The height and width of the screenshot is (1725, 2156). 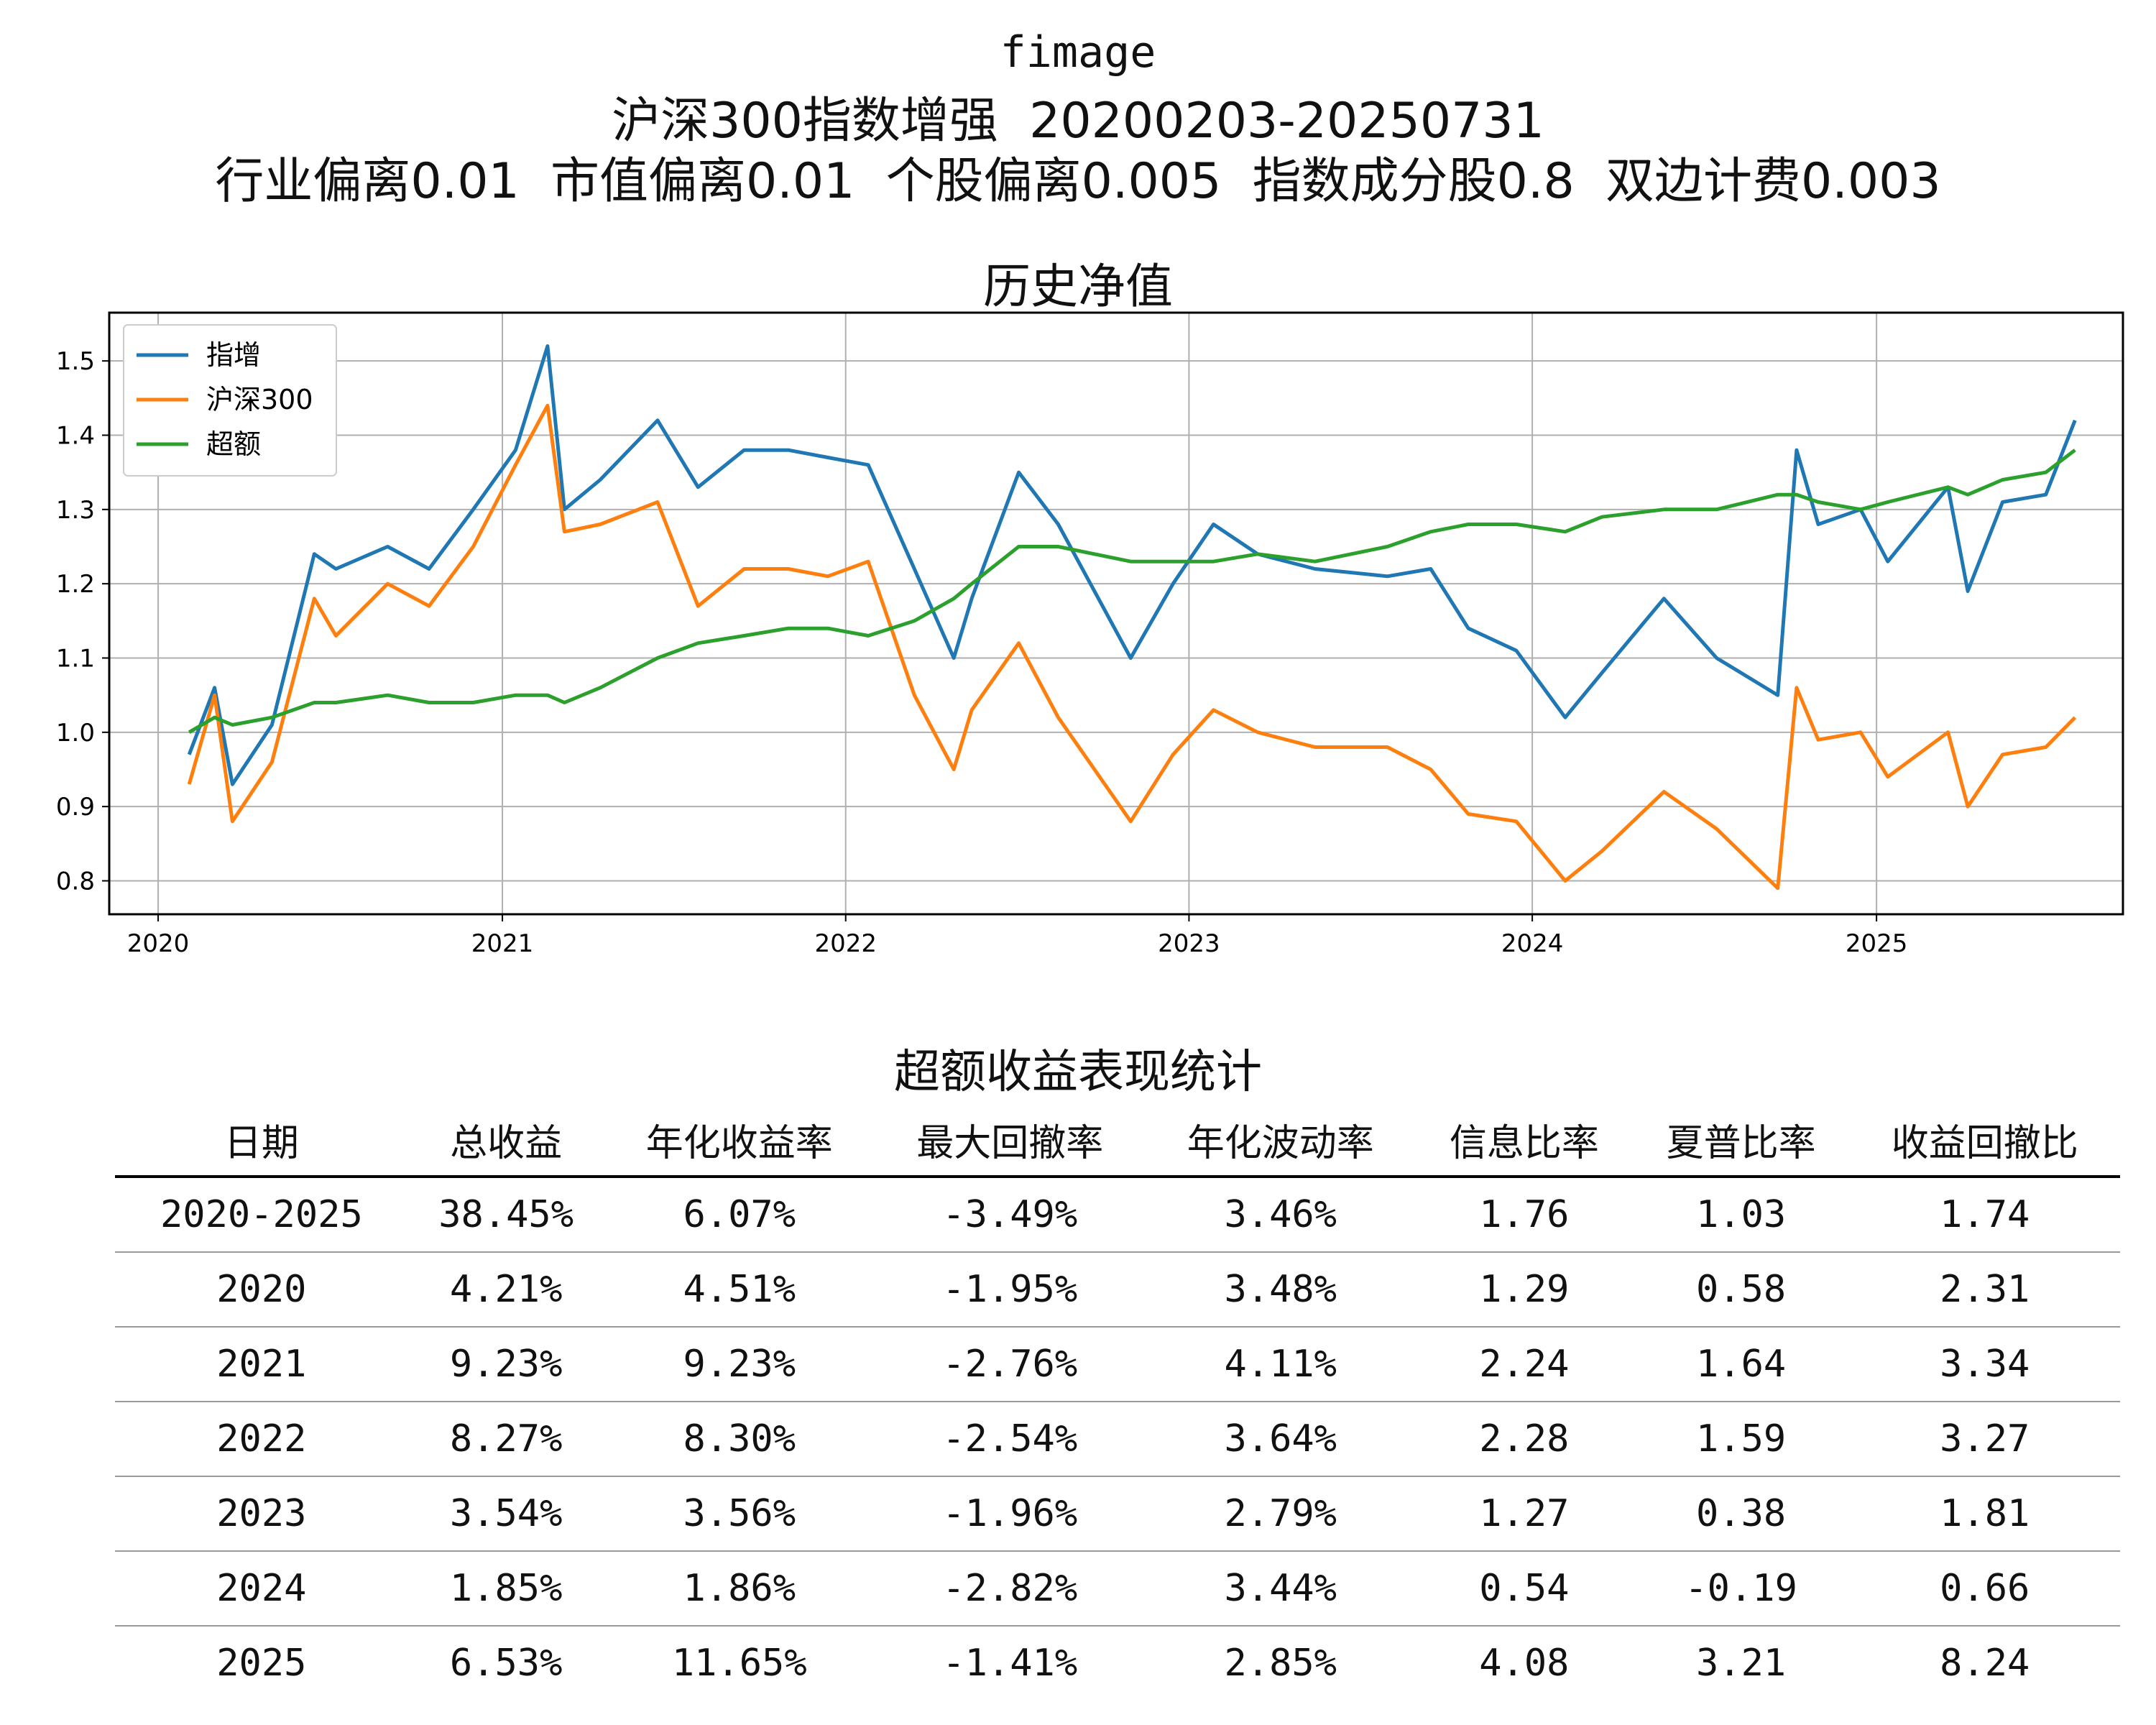 What do you see at coordinates (1741, 1439) in the screenshot?
I see `table-cell: 1.59` at bounding box center [1741, 1439].